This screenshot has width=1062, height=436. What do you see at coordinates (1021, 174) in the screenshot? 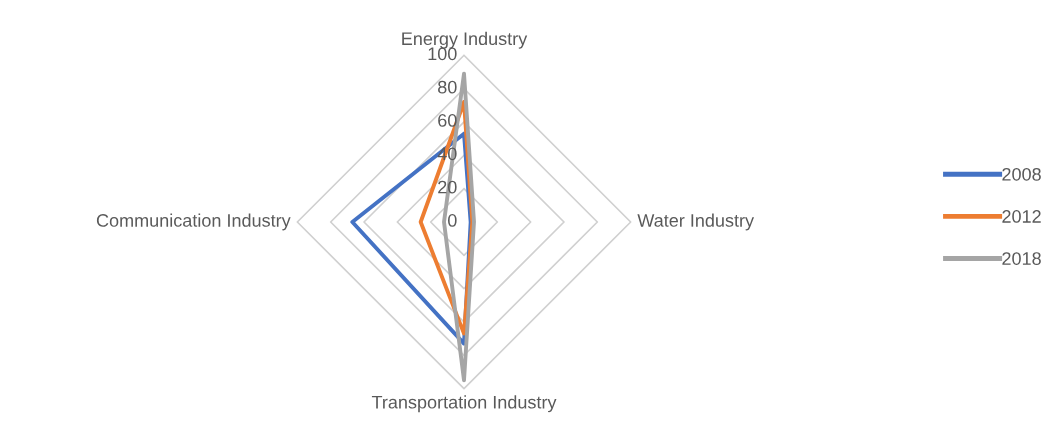
I see `legend-label: 2008` at bounding box center [1021, 174].